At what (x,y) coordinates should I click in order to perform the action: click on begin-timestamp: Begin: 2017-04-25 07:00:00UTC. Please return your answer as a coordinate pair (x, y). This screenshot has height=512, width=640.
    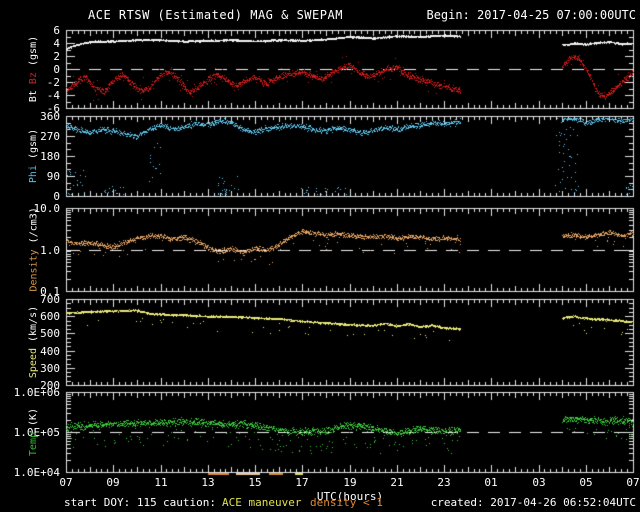
    Looking at the image, I should click on (531, 15).